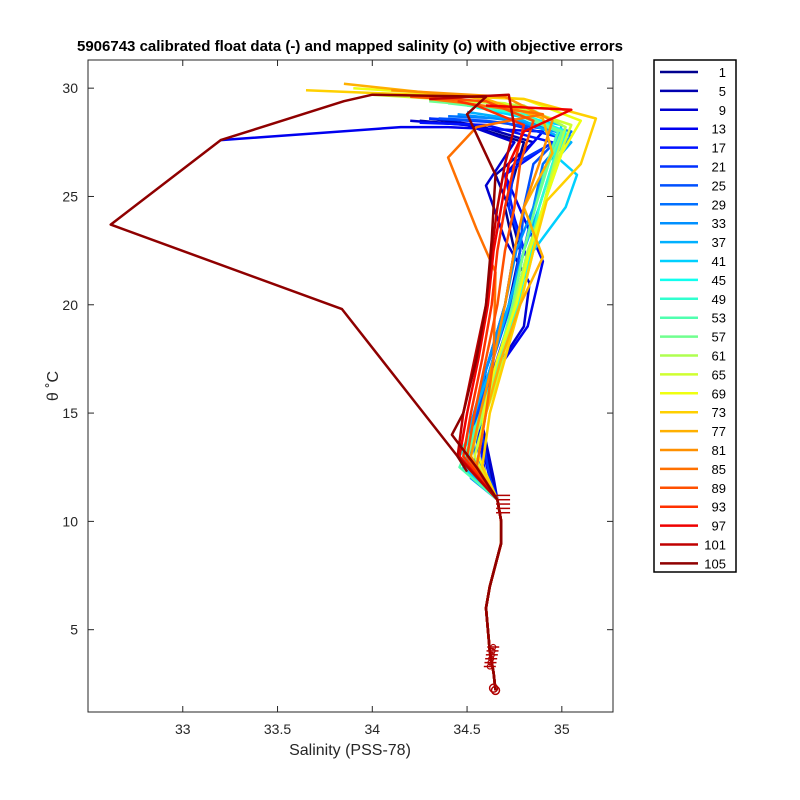 The width and height of the screenshot is (800, 800). I want to click on legend-label-45: 45, so click(719, 280).